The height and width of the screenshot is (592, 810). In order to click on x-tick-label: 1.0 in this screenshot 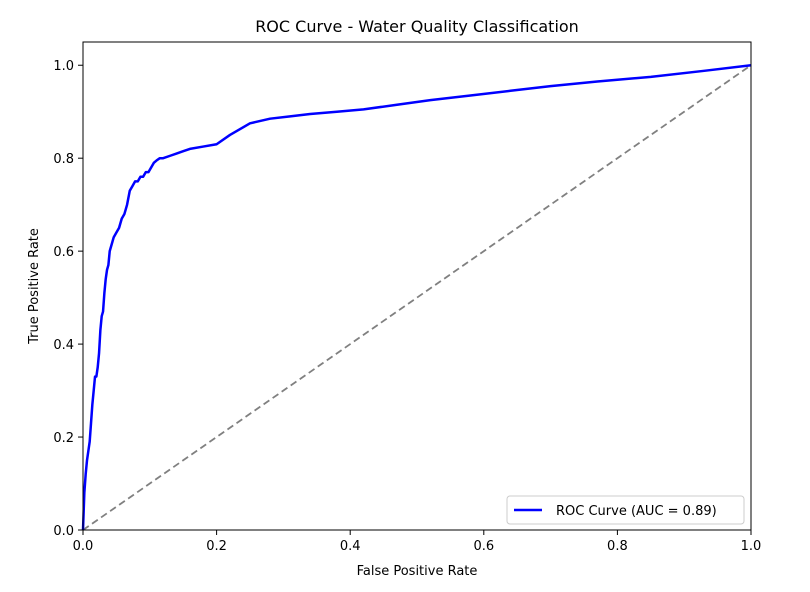, I will do `click(751, 546)`.